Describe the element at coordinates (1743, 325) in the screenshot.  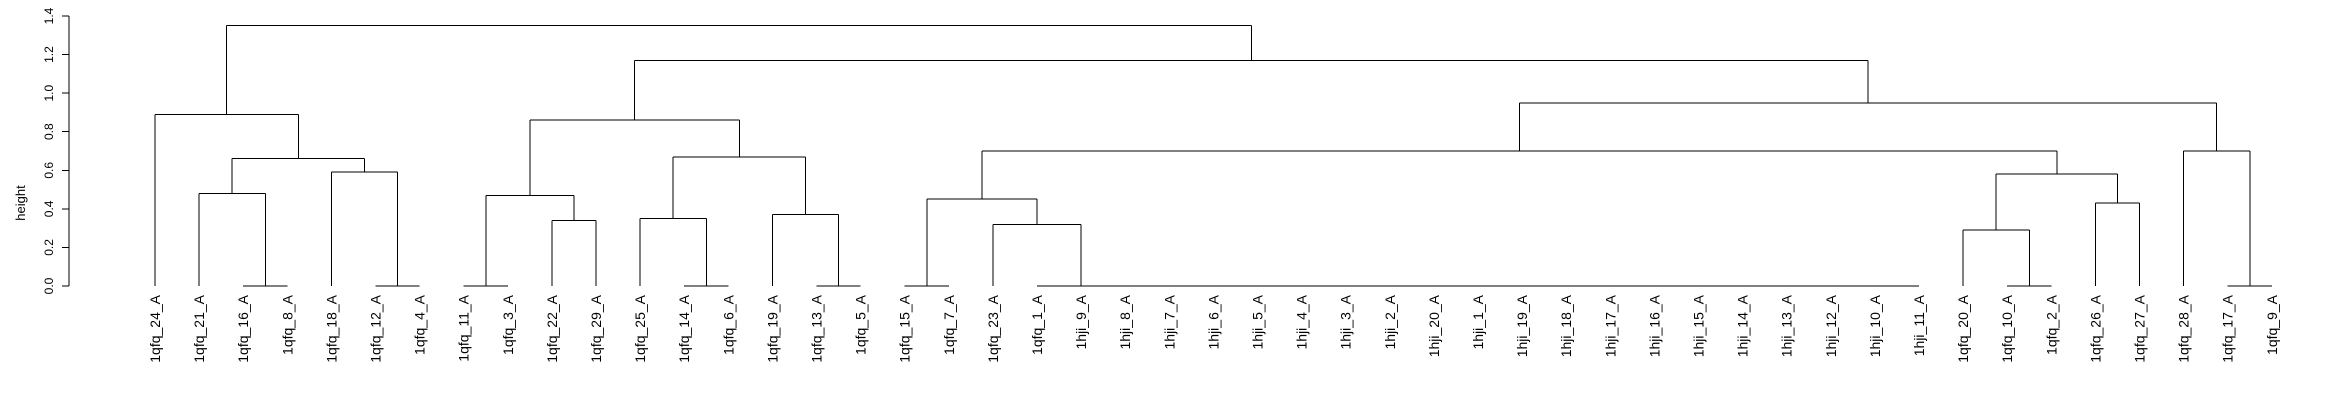
I see `leaf-label-1hji_14_A: 1hji_14_A` at that location.